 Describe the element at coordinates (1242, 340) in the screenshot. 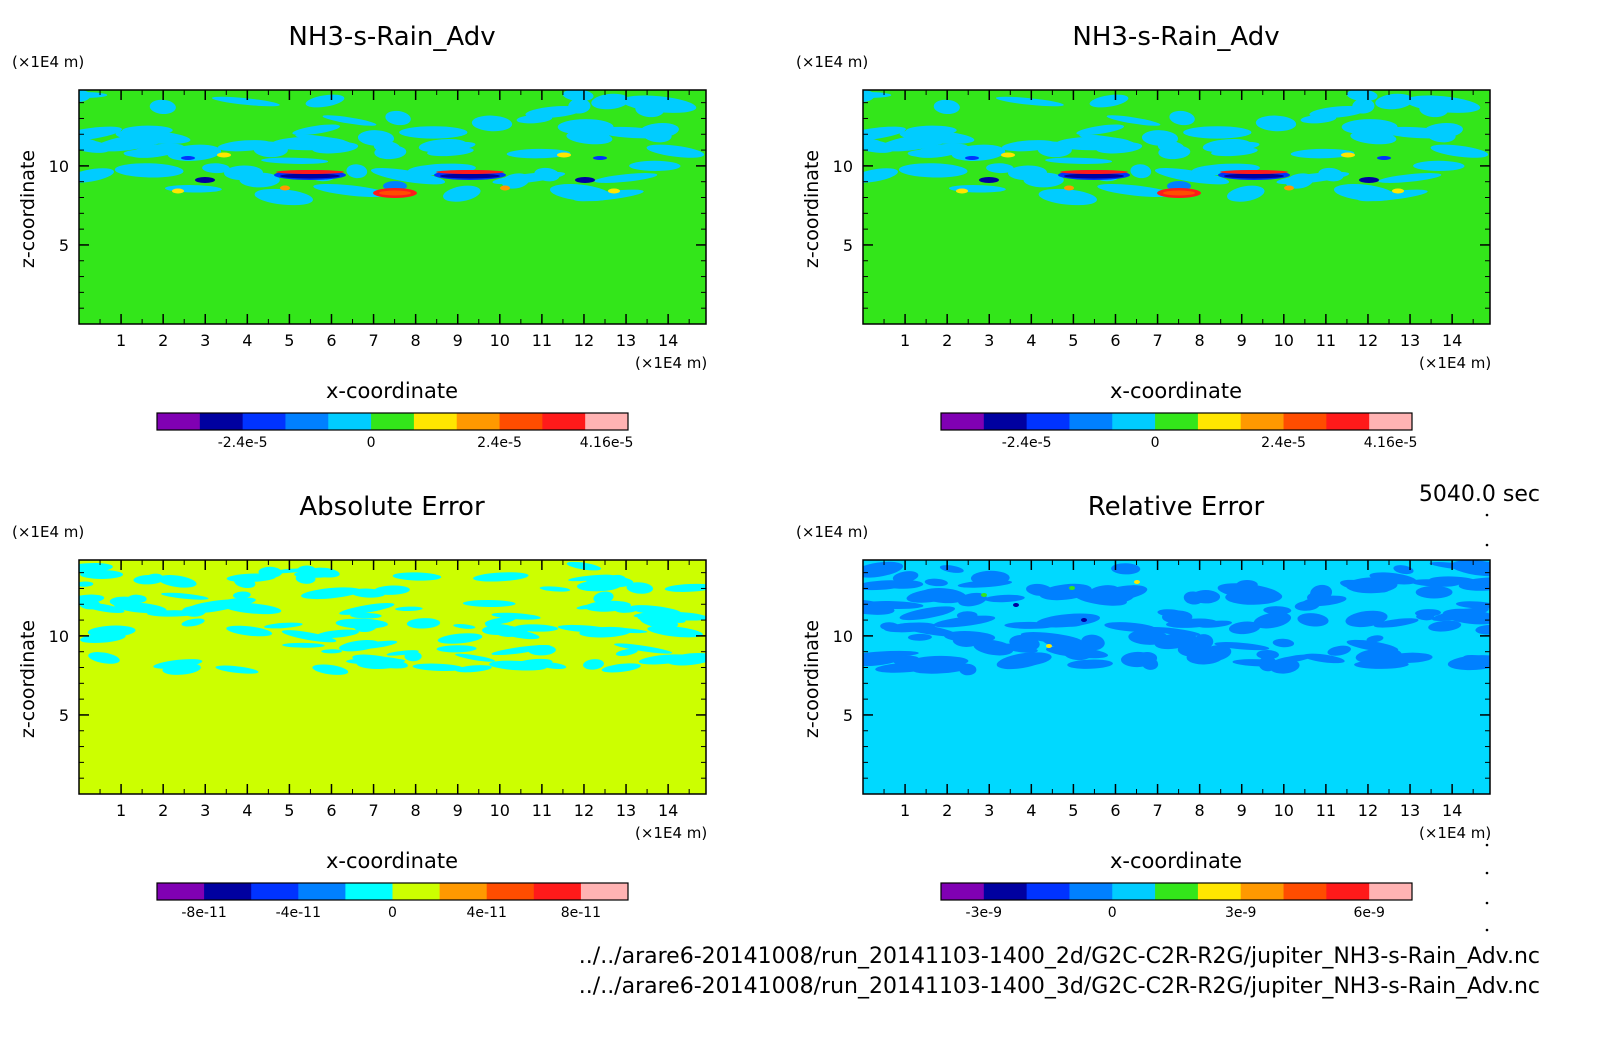

I see `x-tick-label: 9` at that location.